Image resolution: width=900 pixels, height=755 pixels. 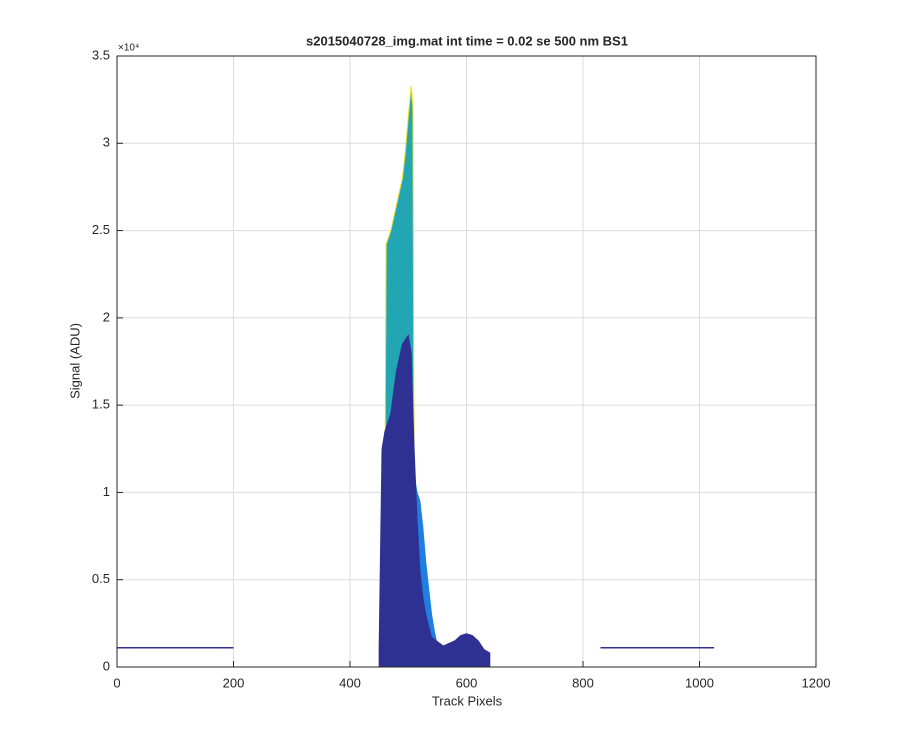 What do you see at coordinates (101, 578) in the screenshot?
I see `y-tick-label: 0.5` at bounding box center [101, 578].